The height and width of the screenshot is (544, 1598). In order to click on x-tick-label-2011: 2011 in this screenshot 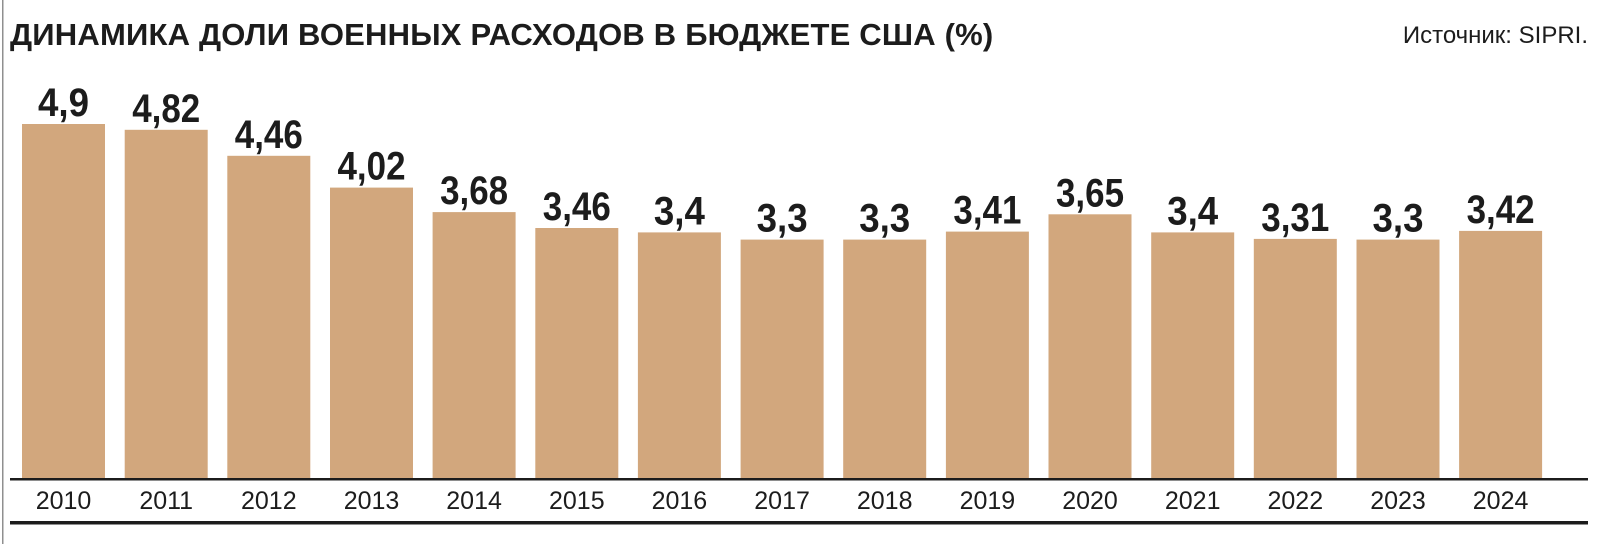, I will do `click(166, 501)`.